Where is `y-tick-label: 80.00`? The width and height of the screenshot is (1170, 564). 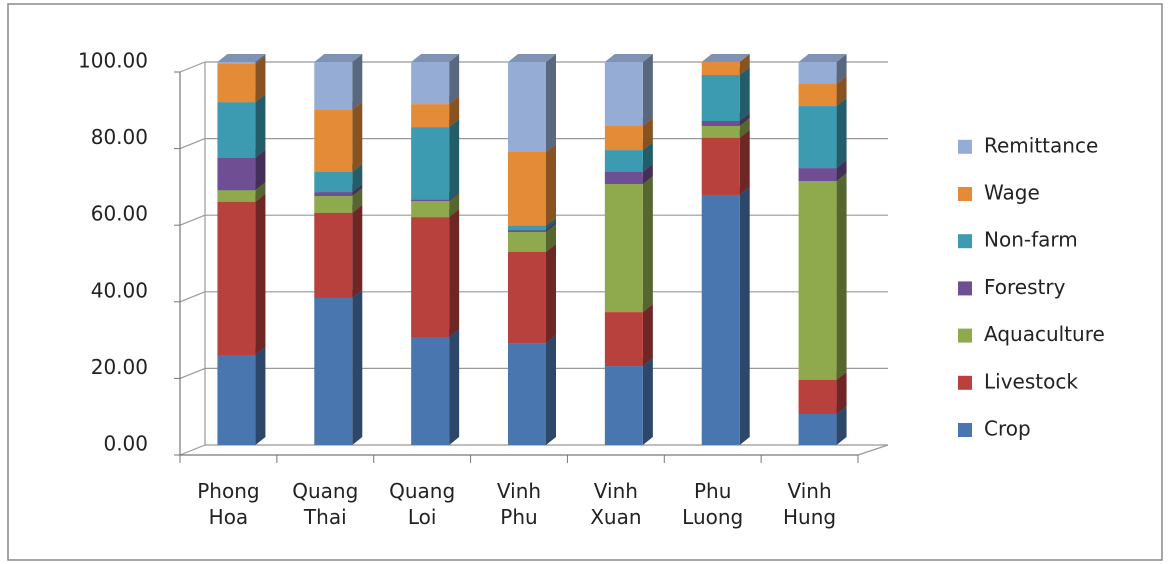
y-tick-label: 80.00 is located at coordinates (119, 137).